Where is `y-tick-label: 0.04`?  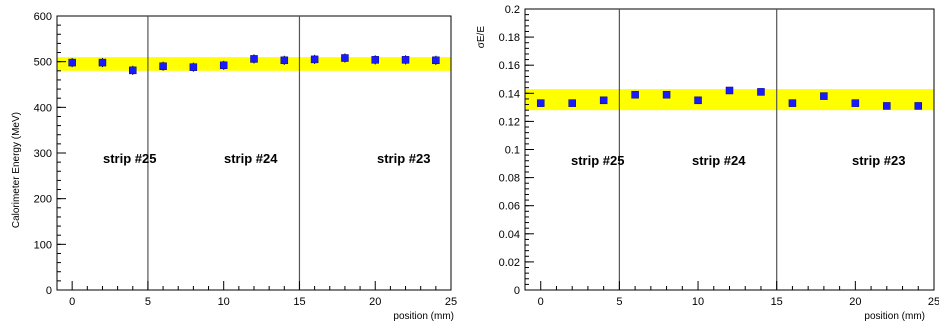
y-tick-label: 0.04 is located at coordinates (509, 235).